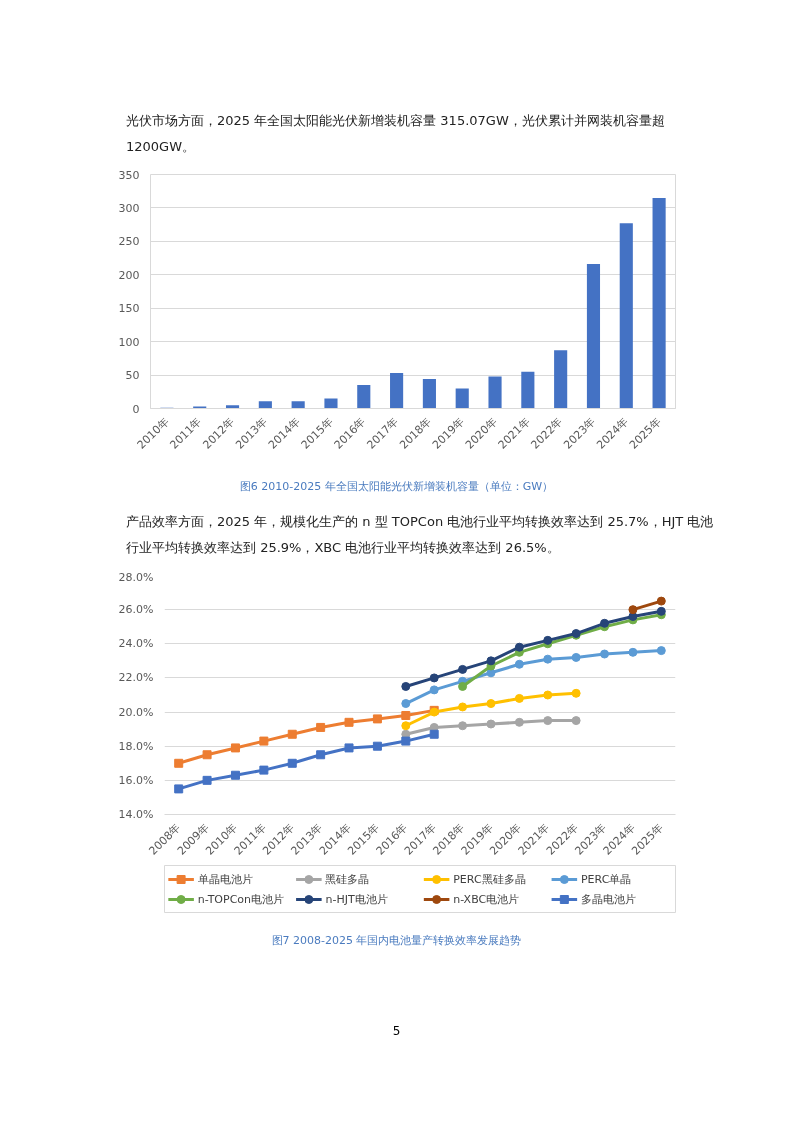 Image resolution: width=793 pixels, height=1121 pixels. I want to click on y-tick-label: 50, so click(132, 376).